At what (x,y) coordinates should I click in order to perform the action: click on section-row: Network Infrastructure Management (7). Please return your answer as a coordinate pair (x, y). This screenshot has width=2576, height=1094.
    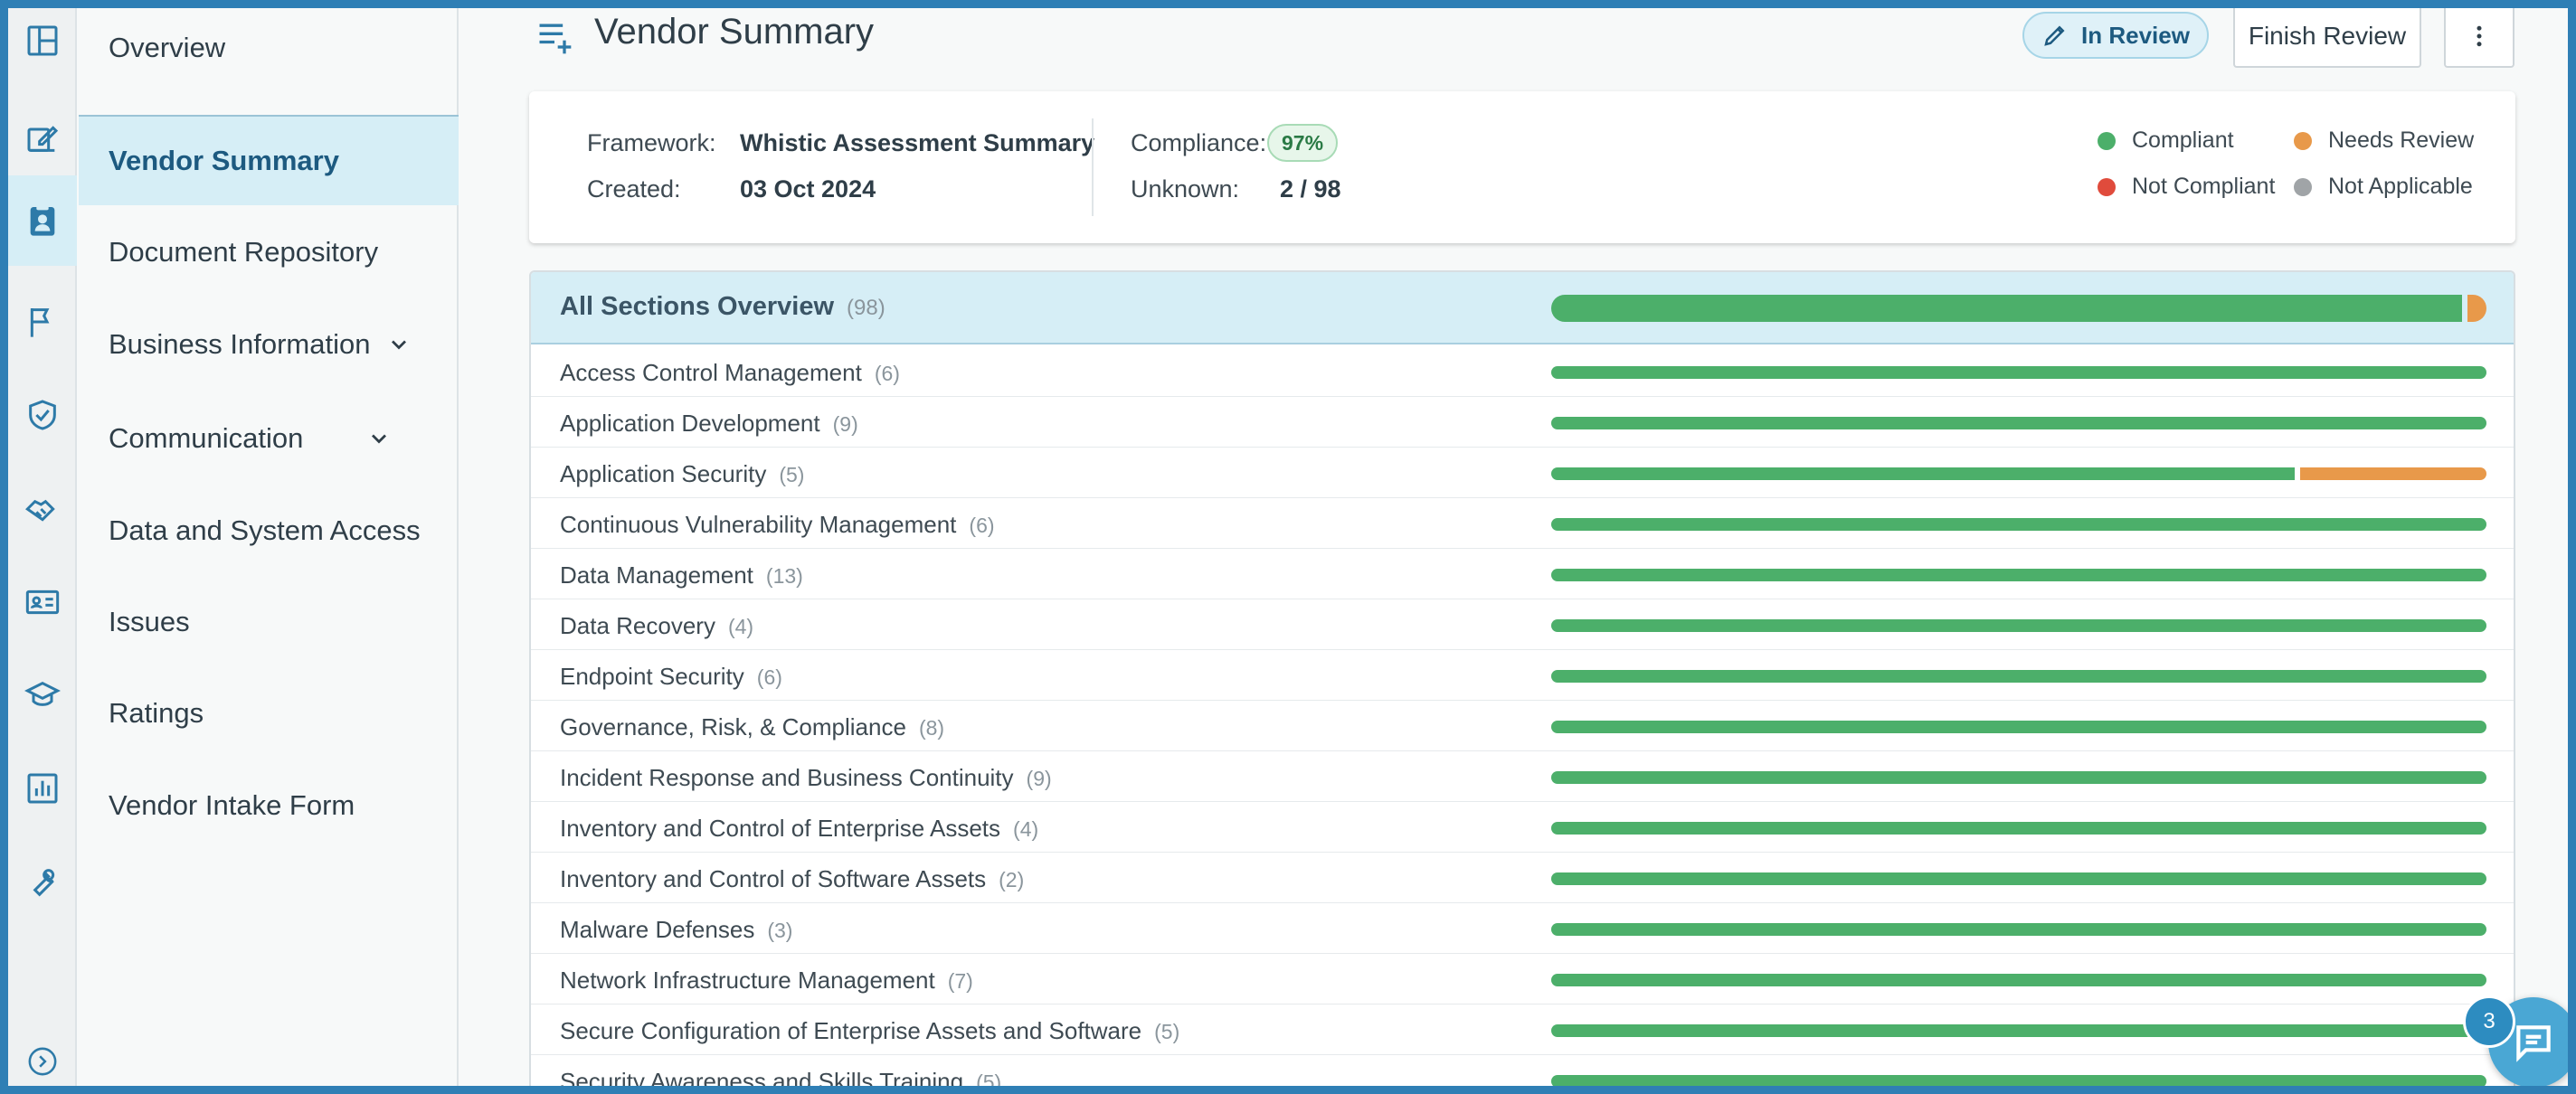
    Looking at the image, I should click on (1522, 979).